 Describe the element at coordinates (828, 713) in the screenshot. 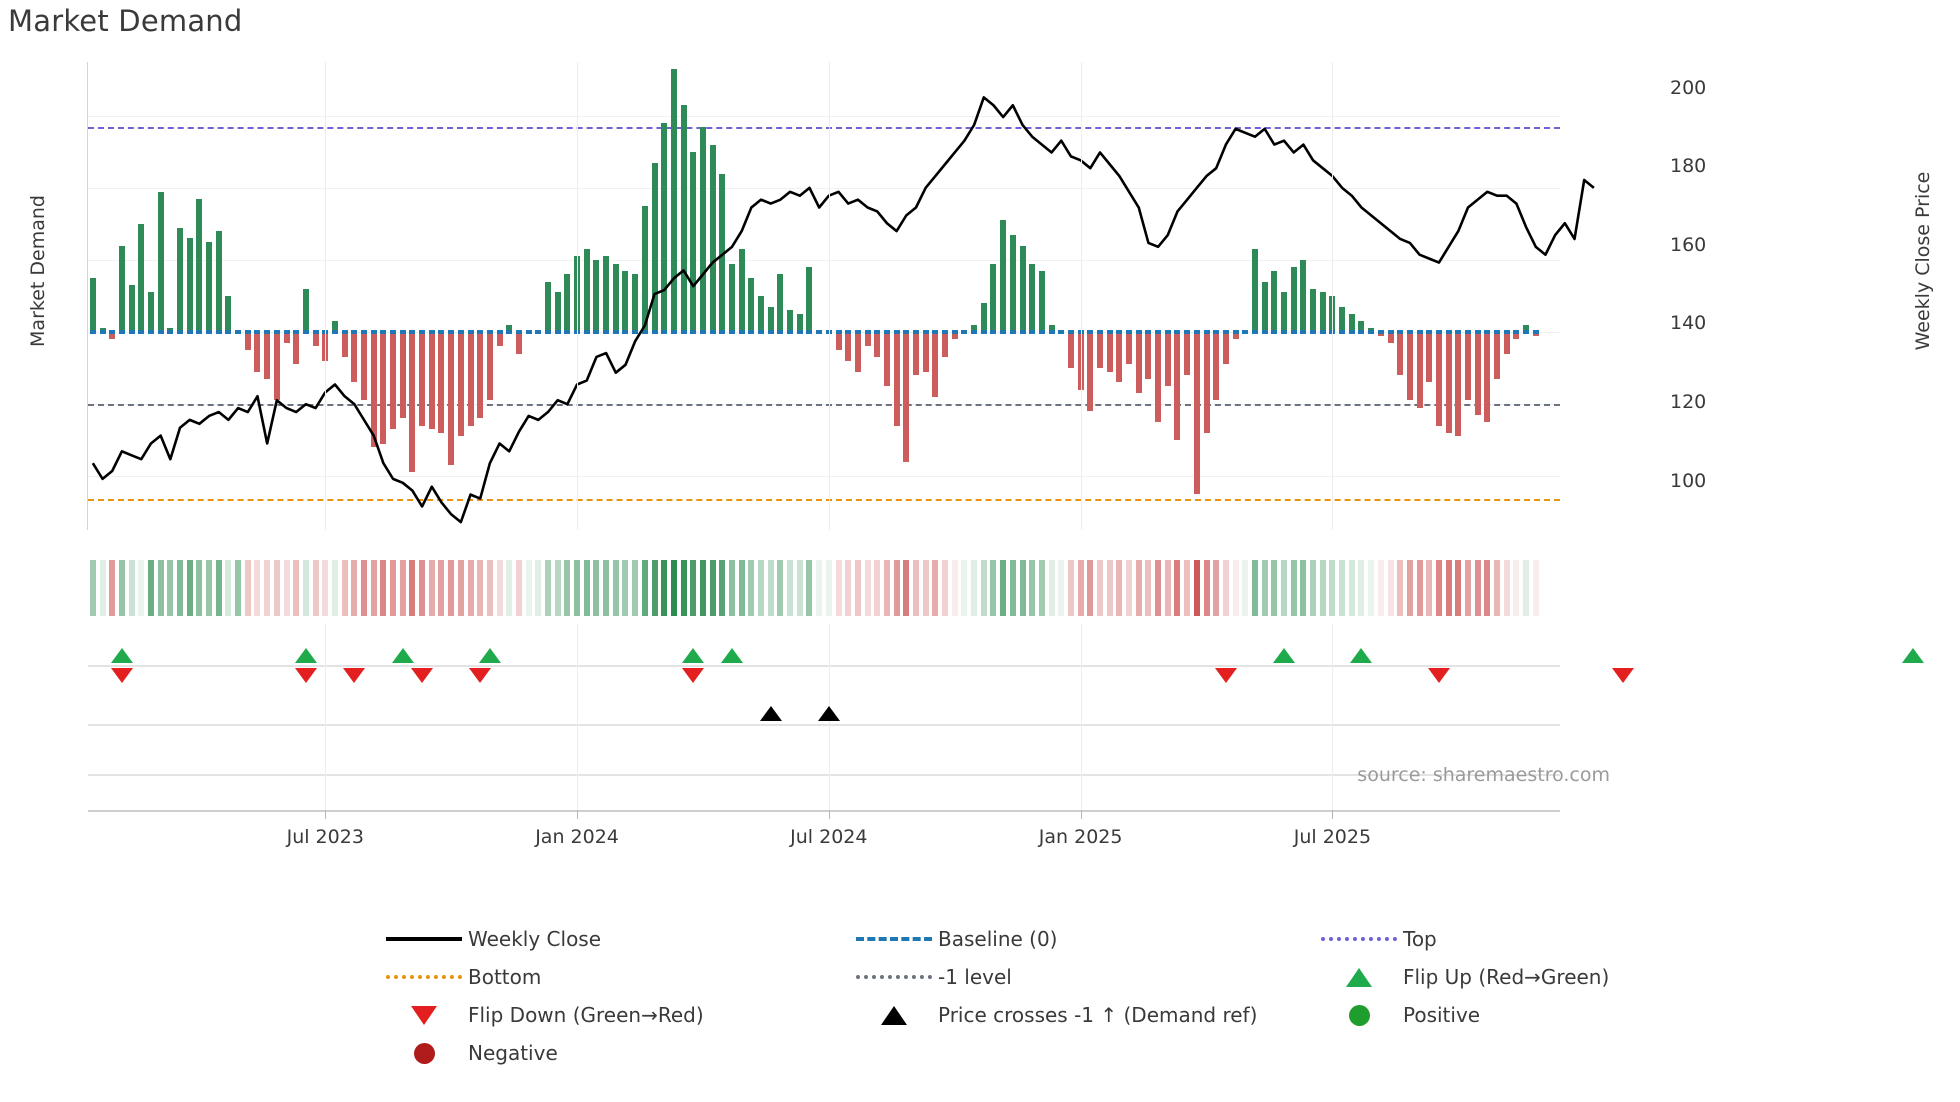

I see `price-cross-neg1-marker` at that location.